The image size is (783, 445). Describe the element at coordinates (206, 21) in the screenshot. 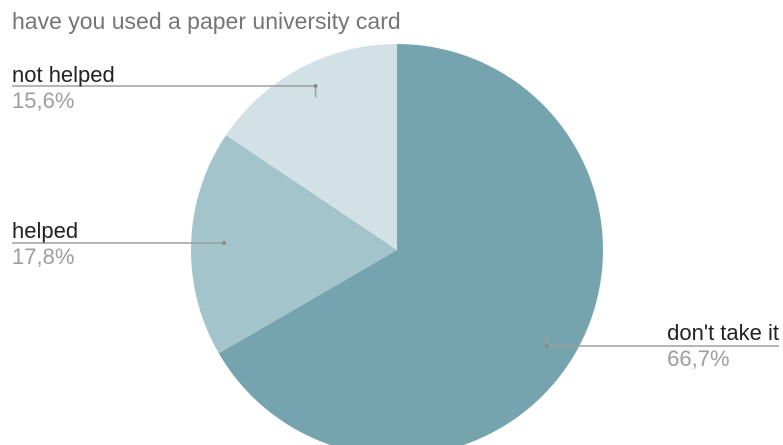

I see `chart-title: have you used a paper university card` at that location.